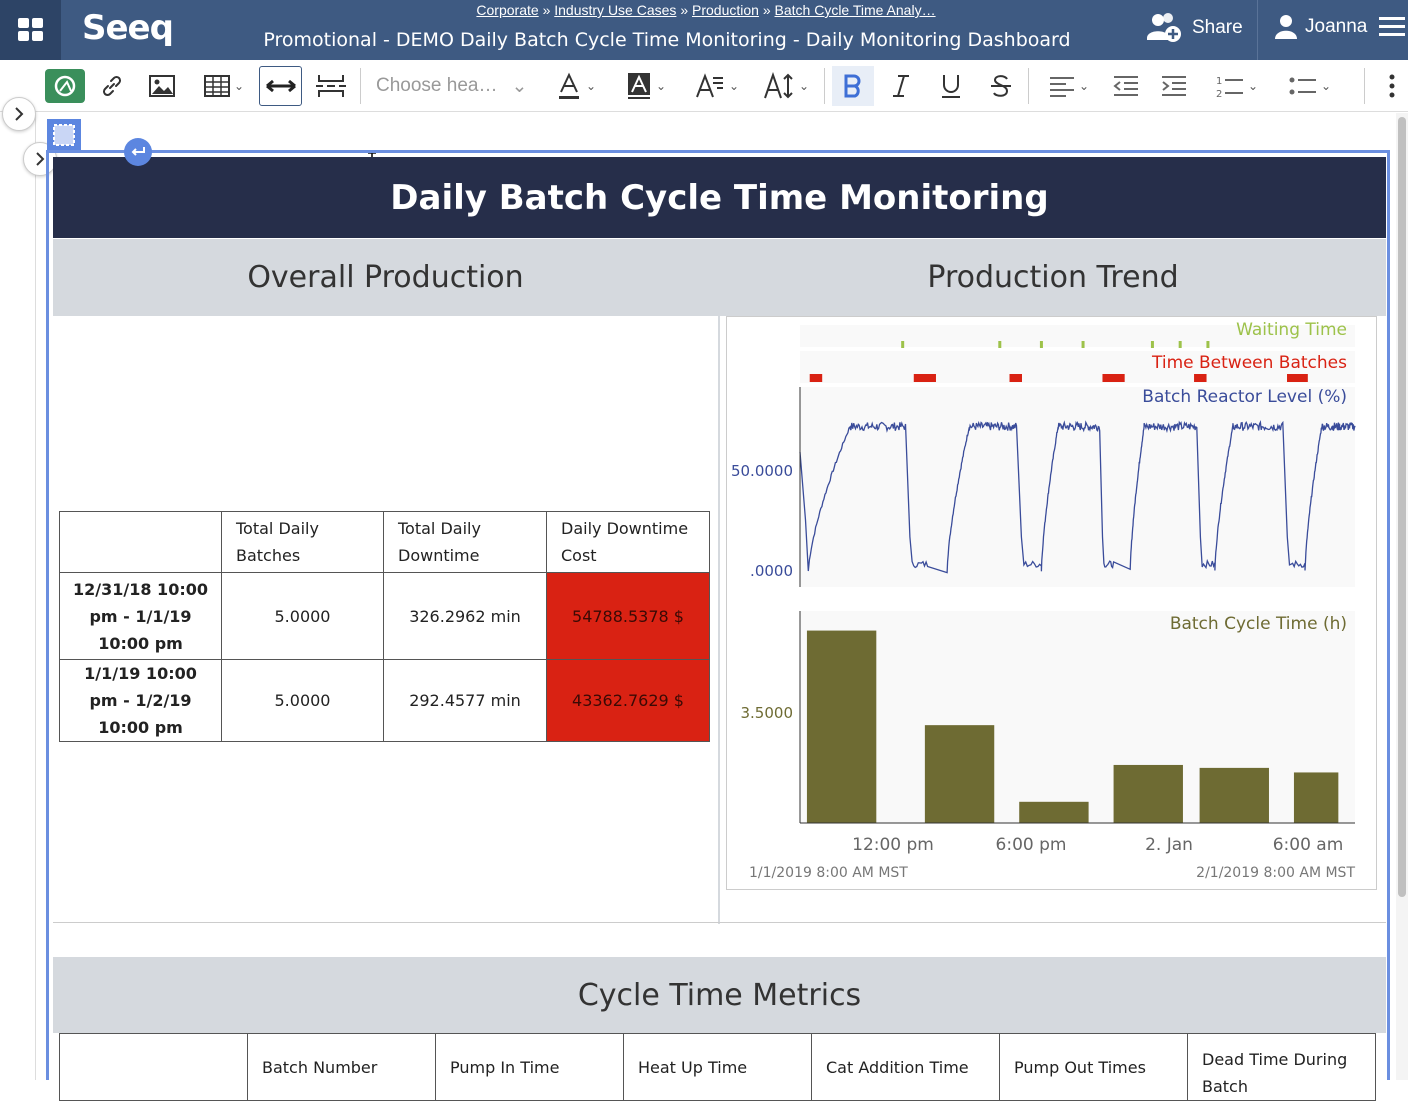 This screenshot has width=1408, height=1101. I want to click on table-header-cell: Daily Downtime Cost, so click(628, 542).